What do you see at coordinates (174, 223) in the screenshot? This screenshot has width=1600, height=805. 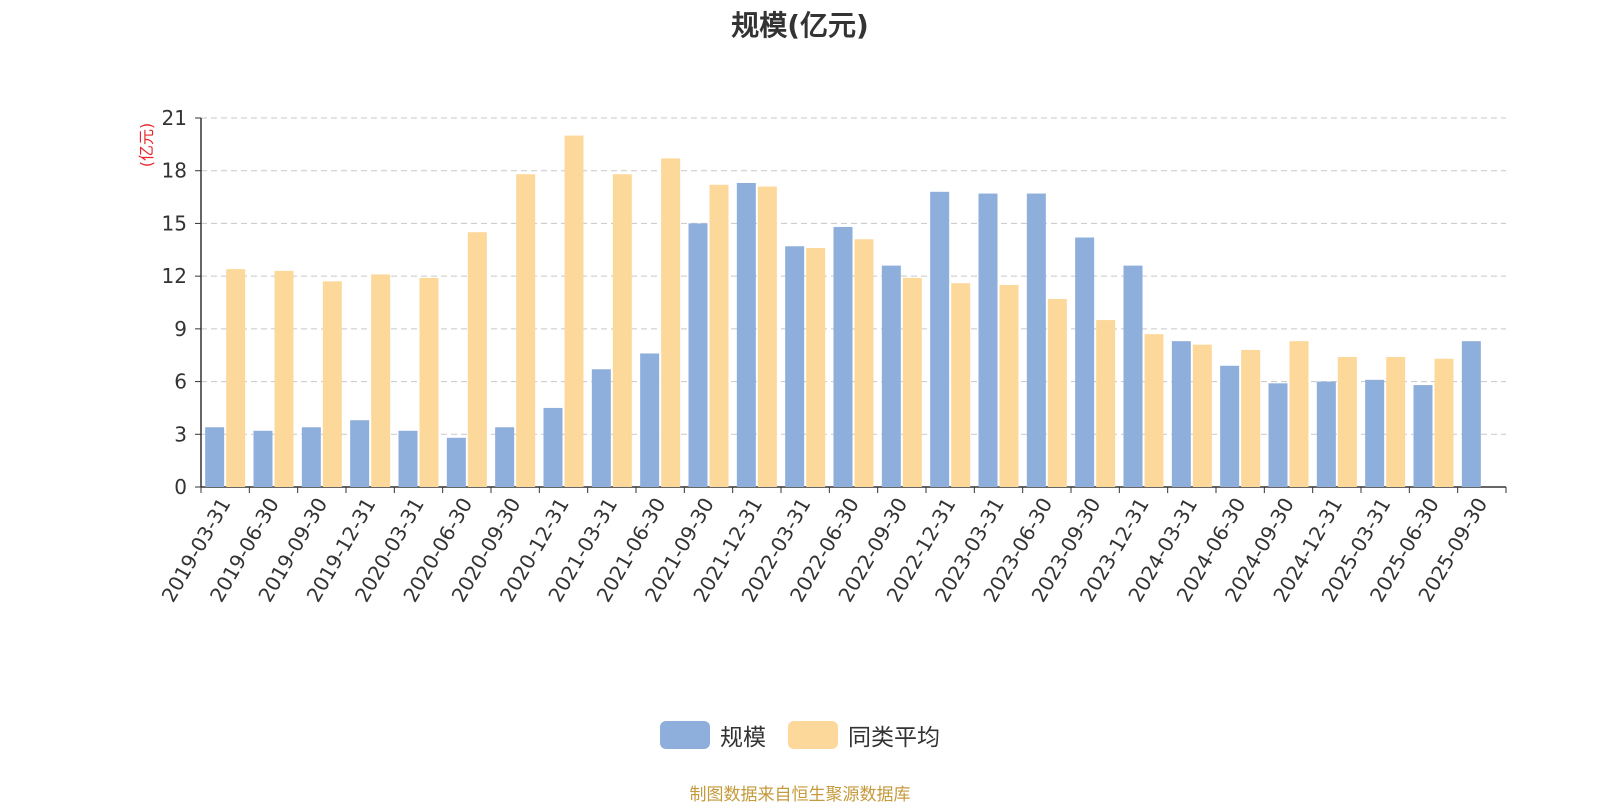 I see `y-tick-label: 15` at bounding box center [174, 223].